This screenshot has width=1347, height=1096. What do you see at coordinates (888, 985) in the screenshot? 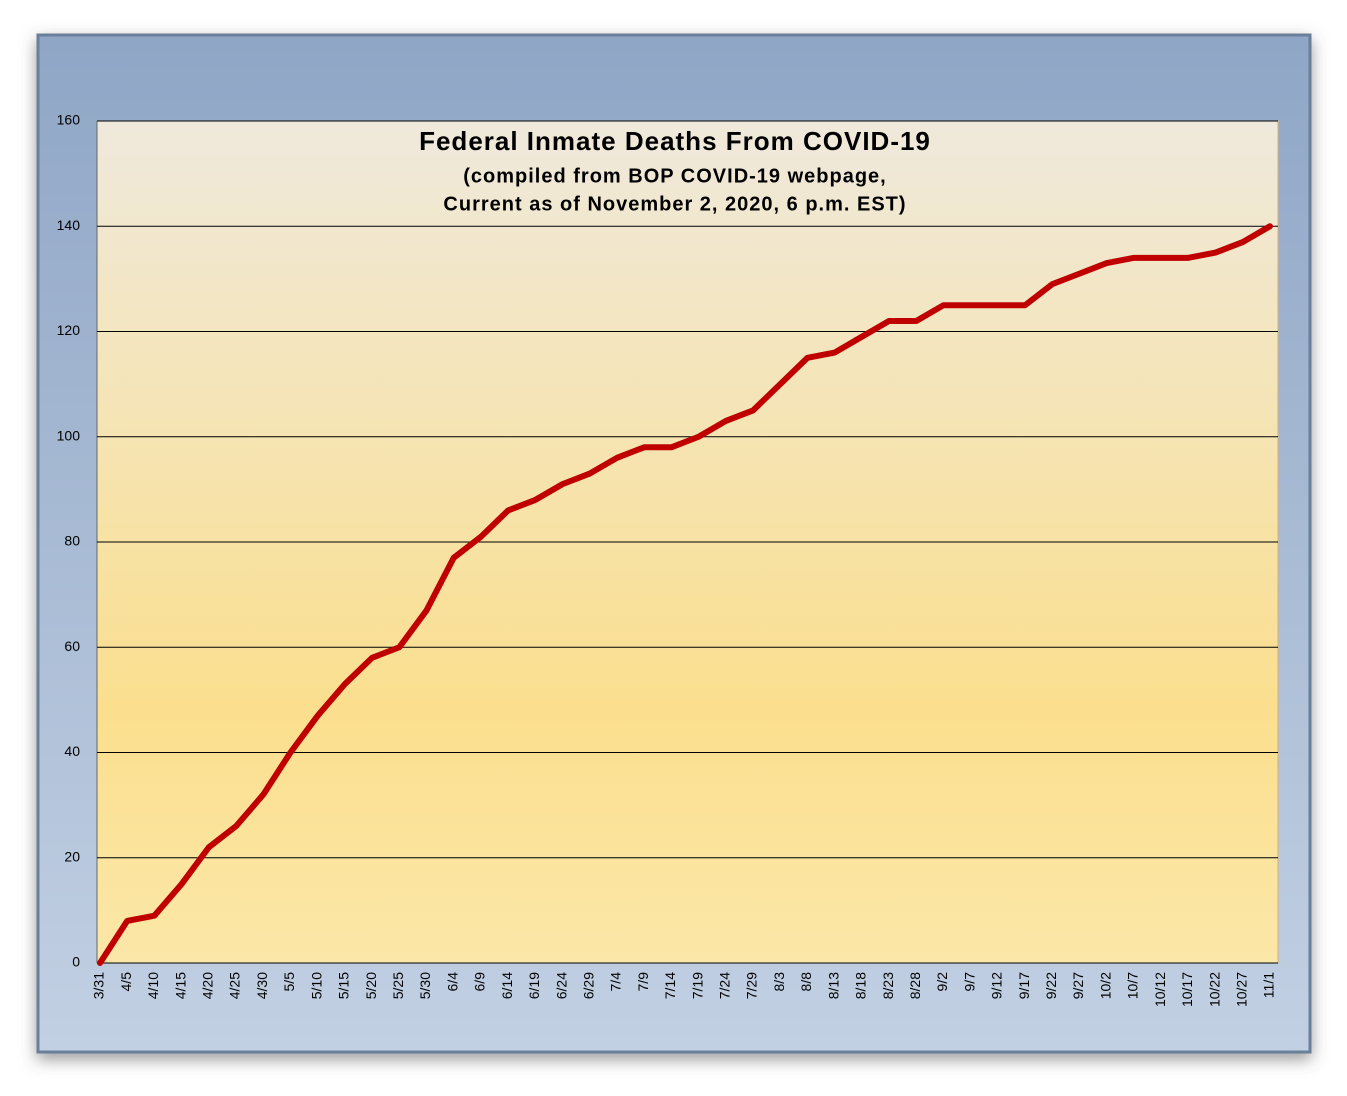
I see `x-tick-label: 8/23` at bounding box center [888, 985].